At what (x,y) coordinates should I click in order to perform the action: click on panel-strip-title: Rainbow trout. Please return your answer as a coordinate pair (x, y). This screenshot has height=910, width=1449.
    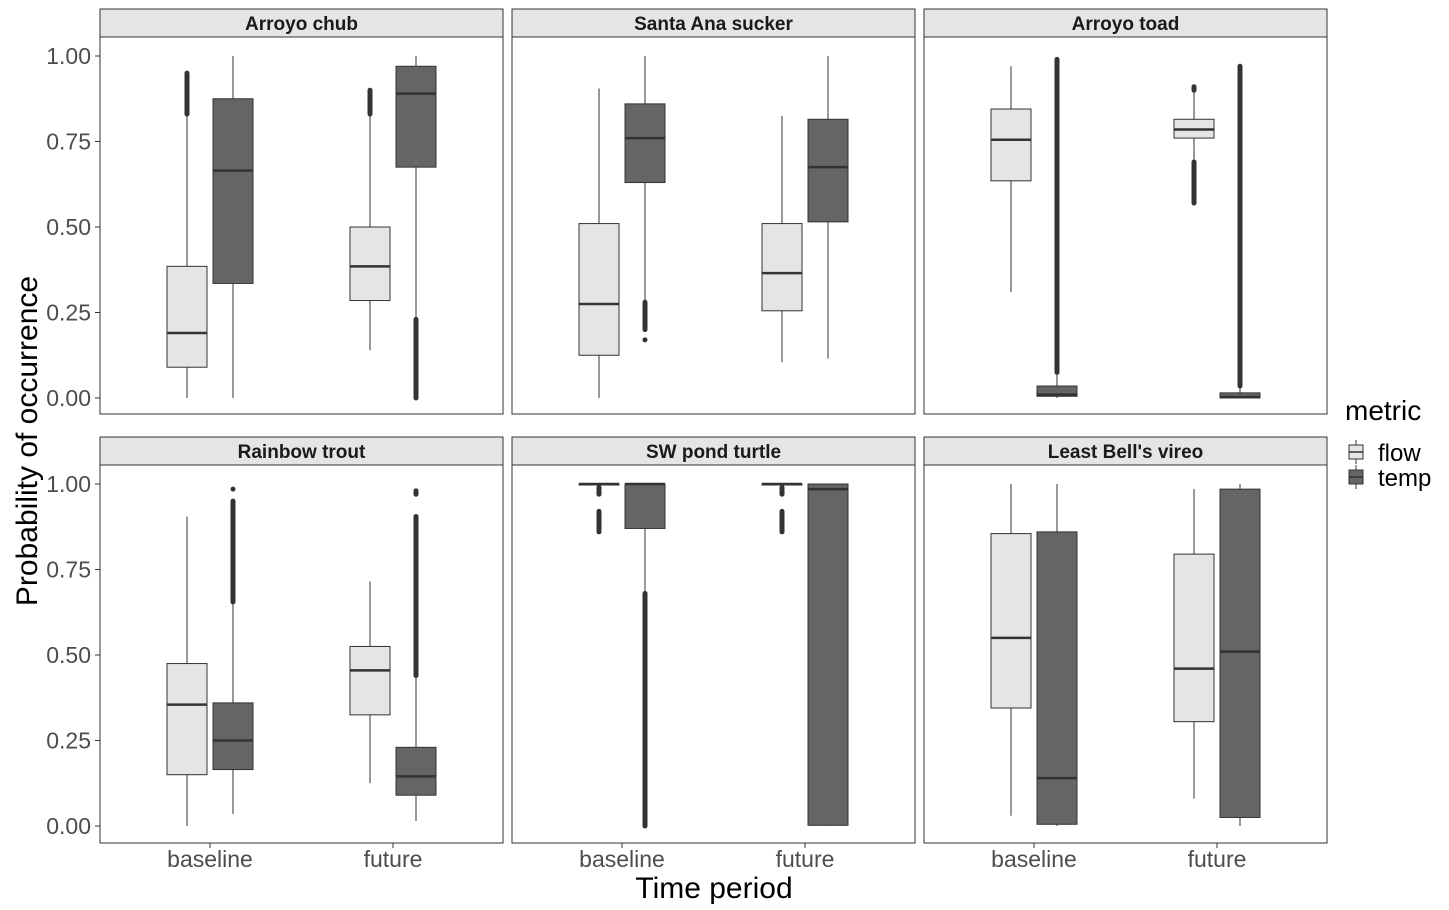
    Looking at the image, I should click on (302, 452).